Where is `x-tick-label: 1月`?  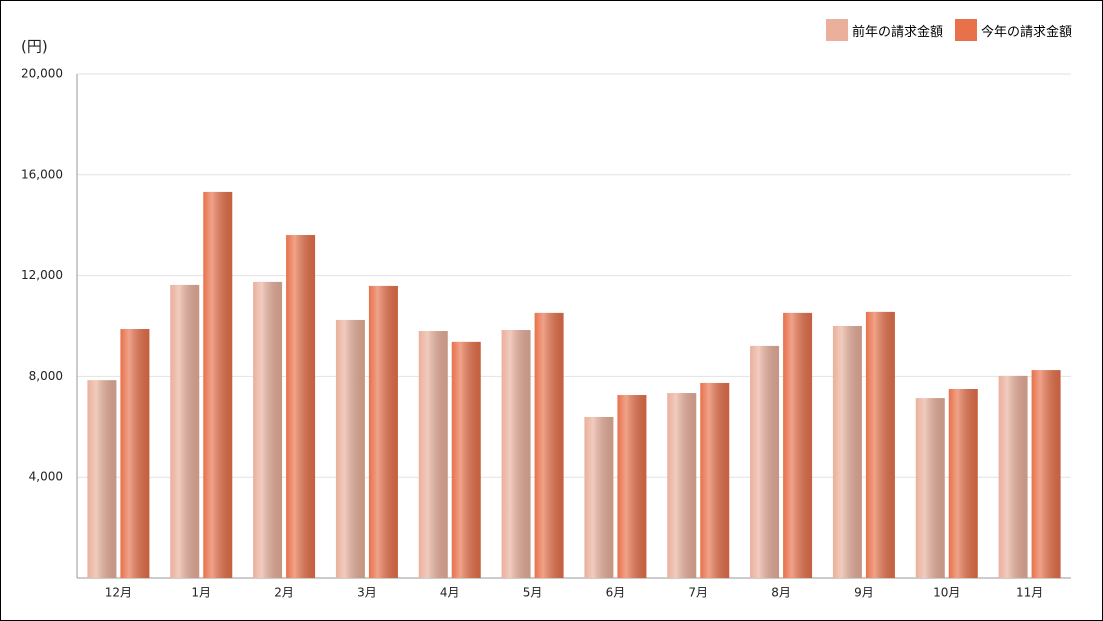
x-tick-label: 1月 is located at coordinates (201, 593).